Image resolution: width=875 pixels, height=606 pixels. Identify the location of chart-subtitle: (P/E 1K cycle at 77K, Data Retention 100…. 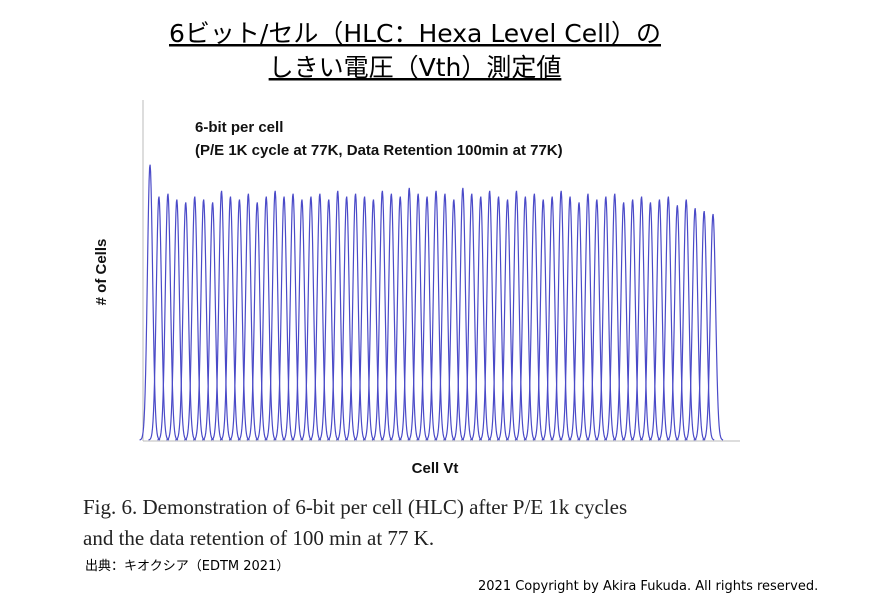
(379, 150).